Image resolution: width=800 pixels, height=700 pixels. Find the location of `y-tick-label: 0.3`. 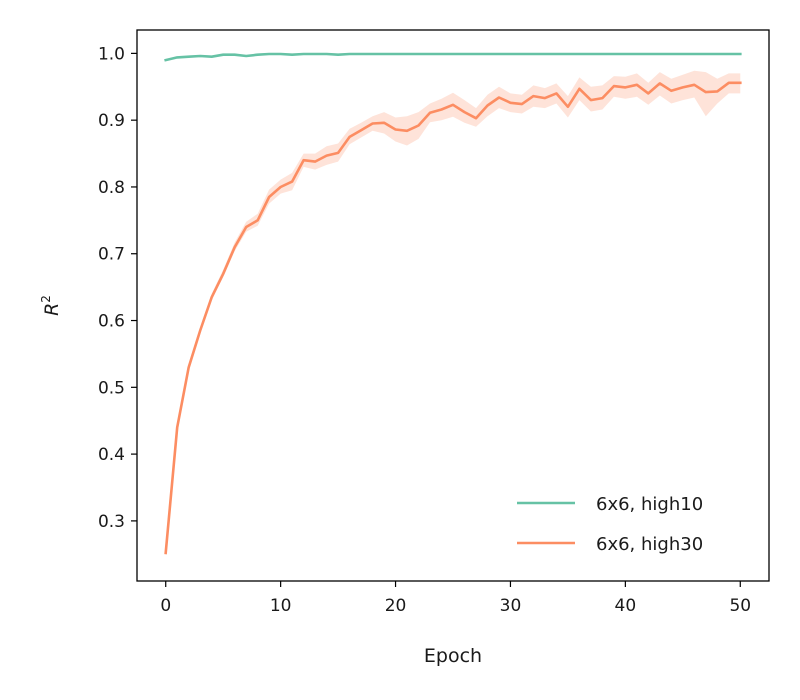

y-tick-label: 0.3 is located at coordinates (111, 522).